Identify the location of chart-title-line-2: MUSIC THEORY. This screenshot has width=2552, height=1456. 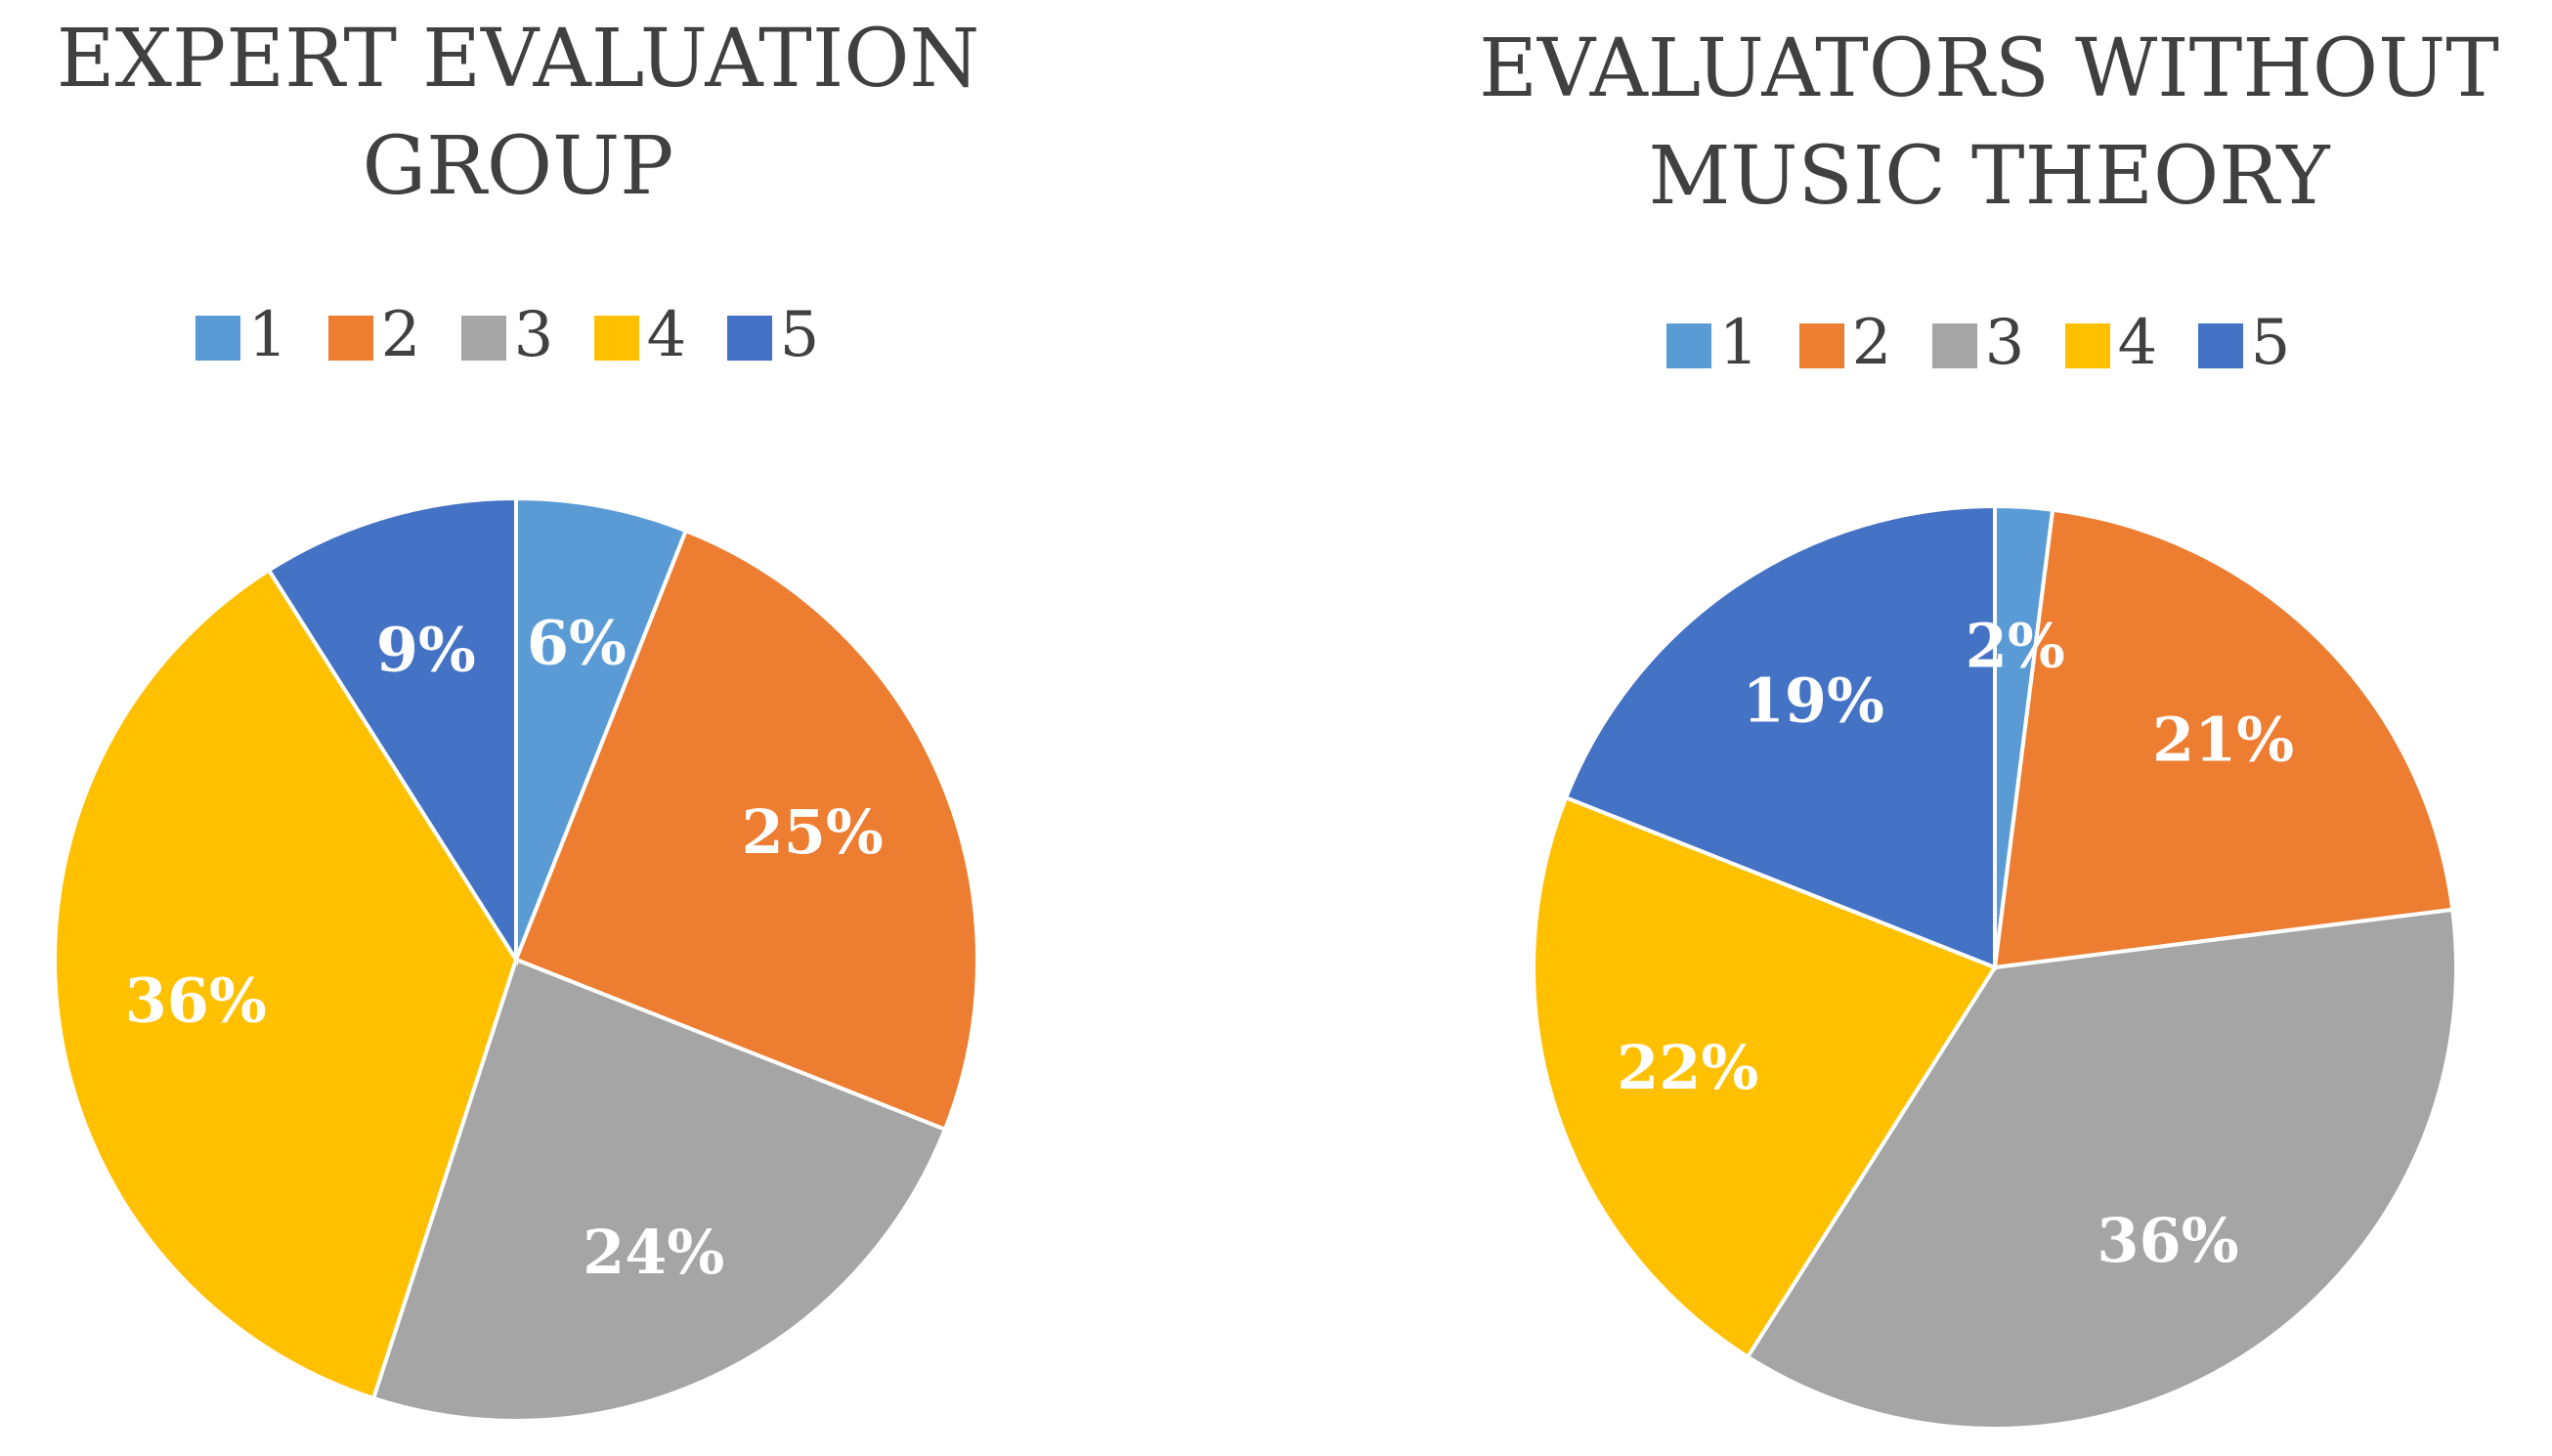
(1989, 176).